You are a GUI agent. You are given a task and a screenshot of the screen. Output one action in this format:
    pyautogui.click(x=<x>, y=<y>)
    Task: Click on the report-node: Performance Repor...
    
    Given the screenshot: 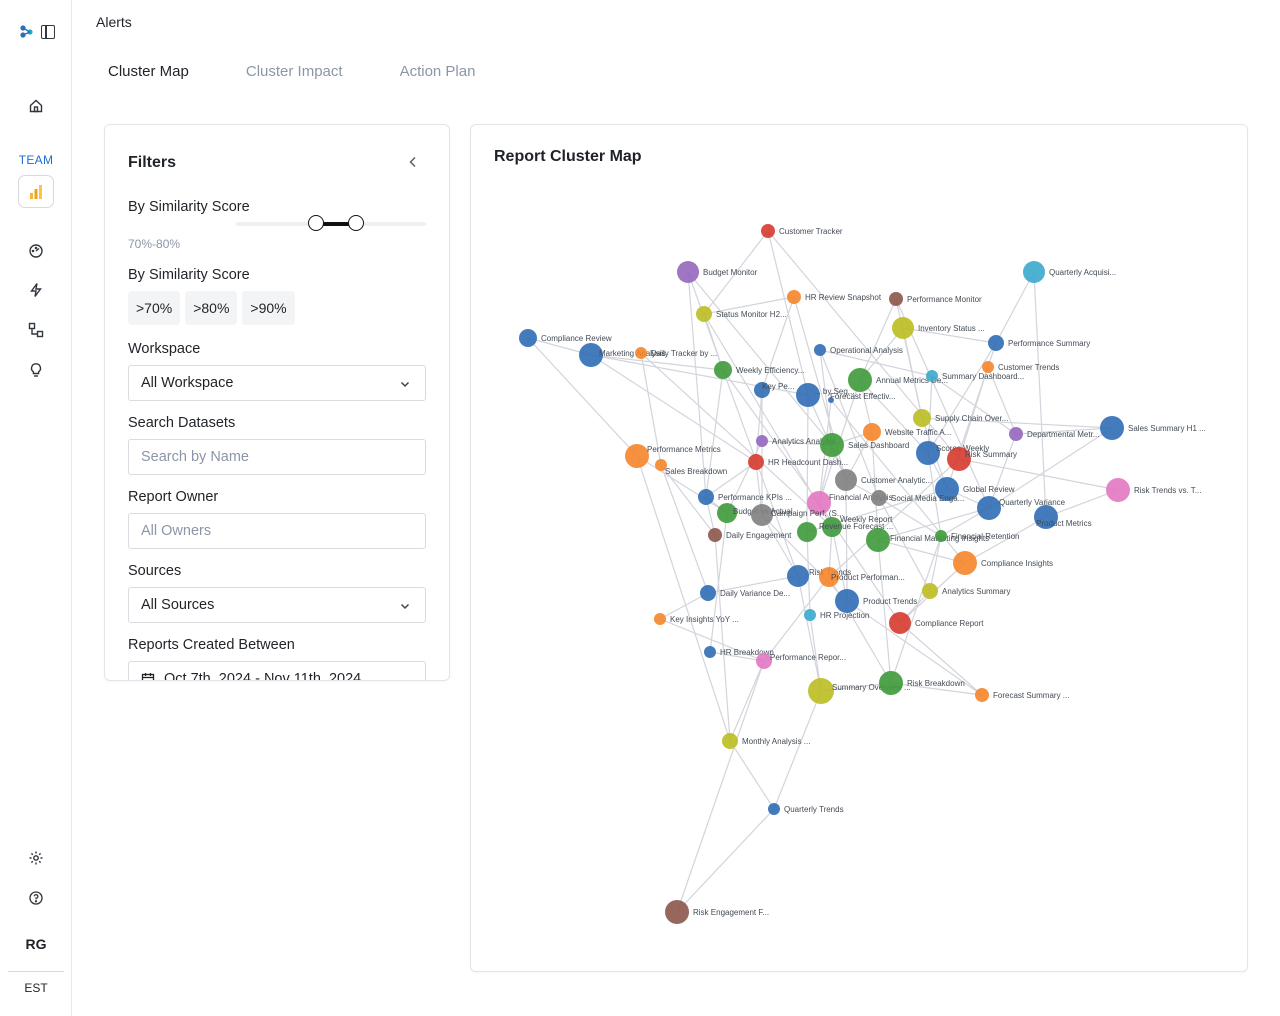 What is the action you would take?
    pyautogui.click(x=801, y=661)
    